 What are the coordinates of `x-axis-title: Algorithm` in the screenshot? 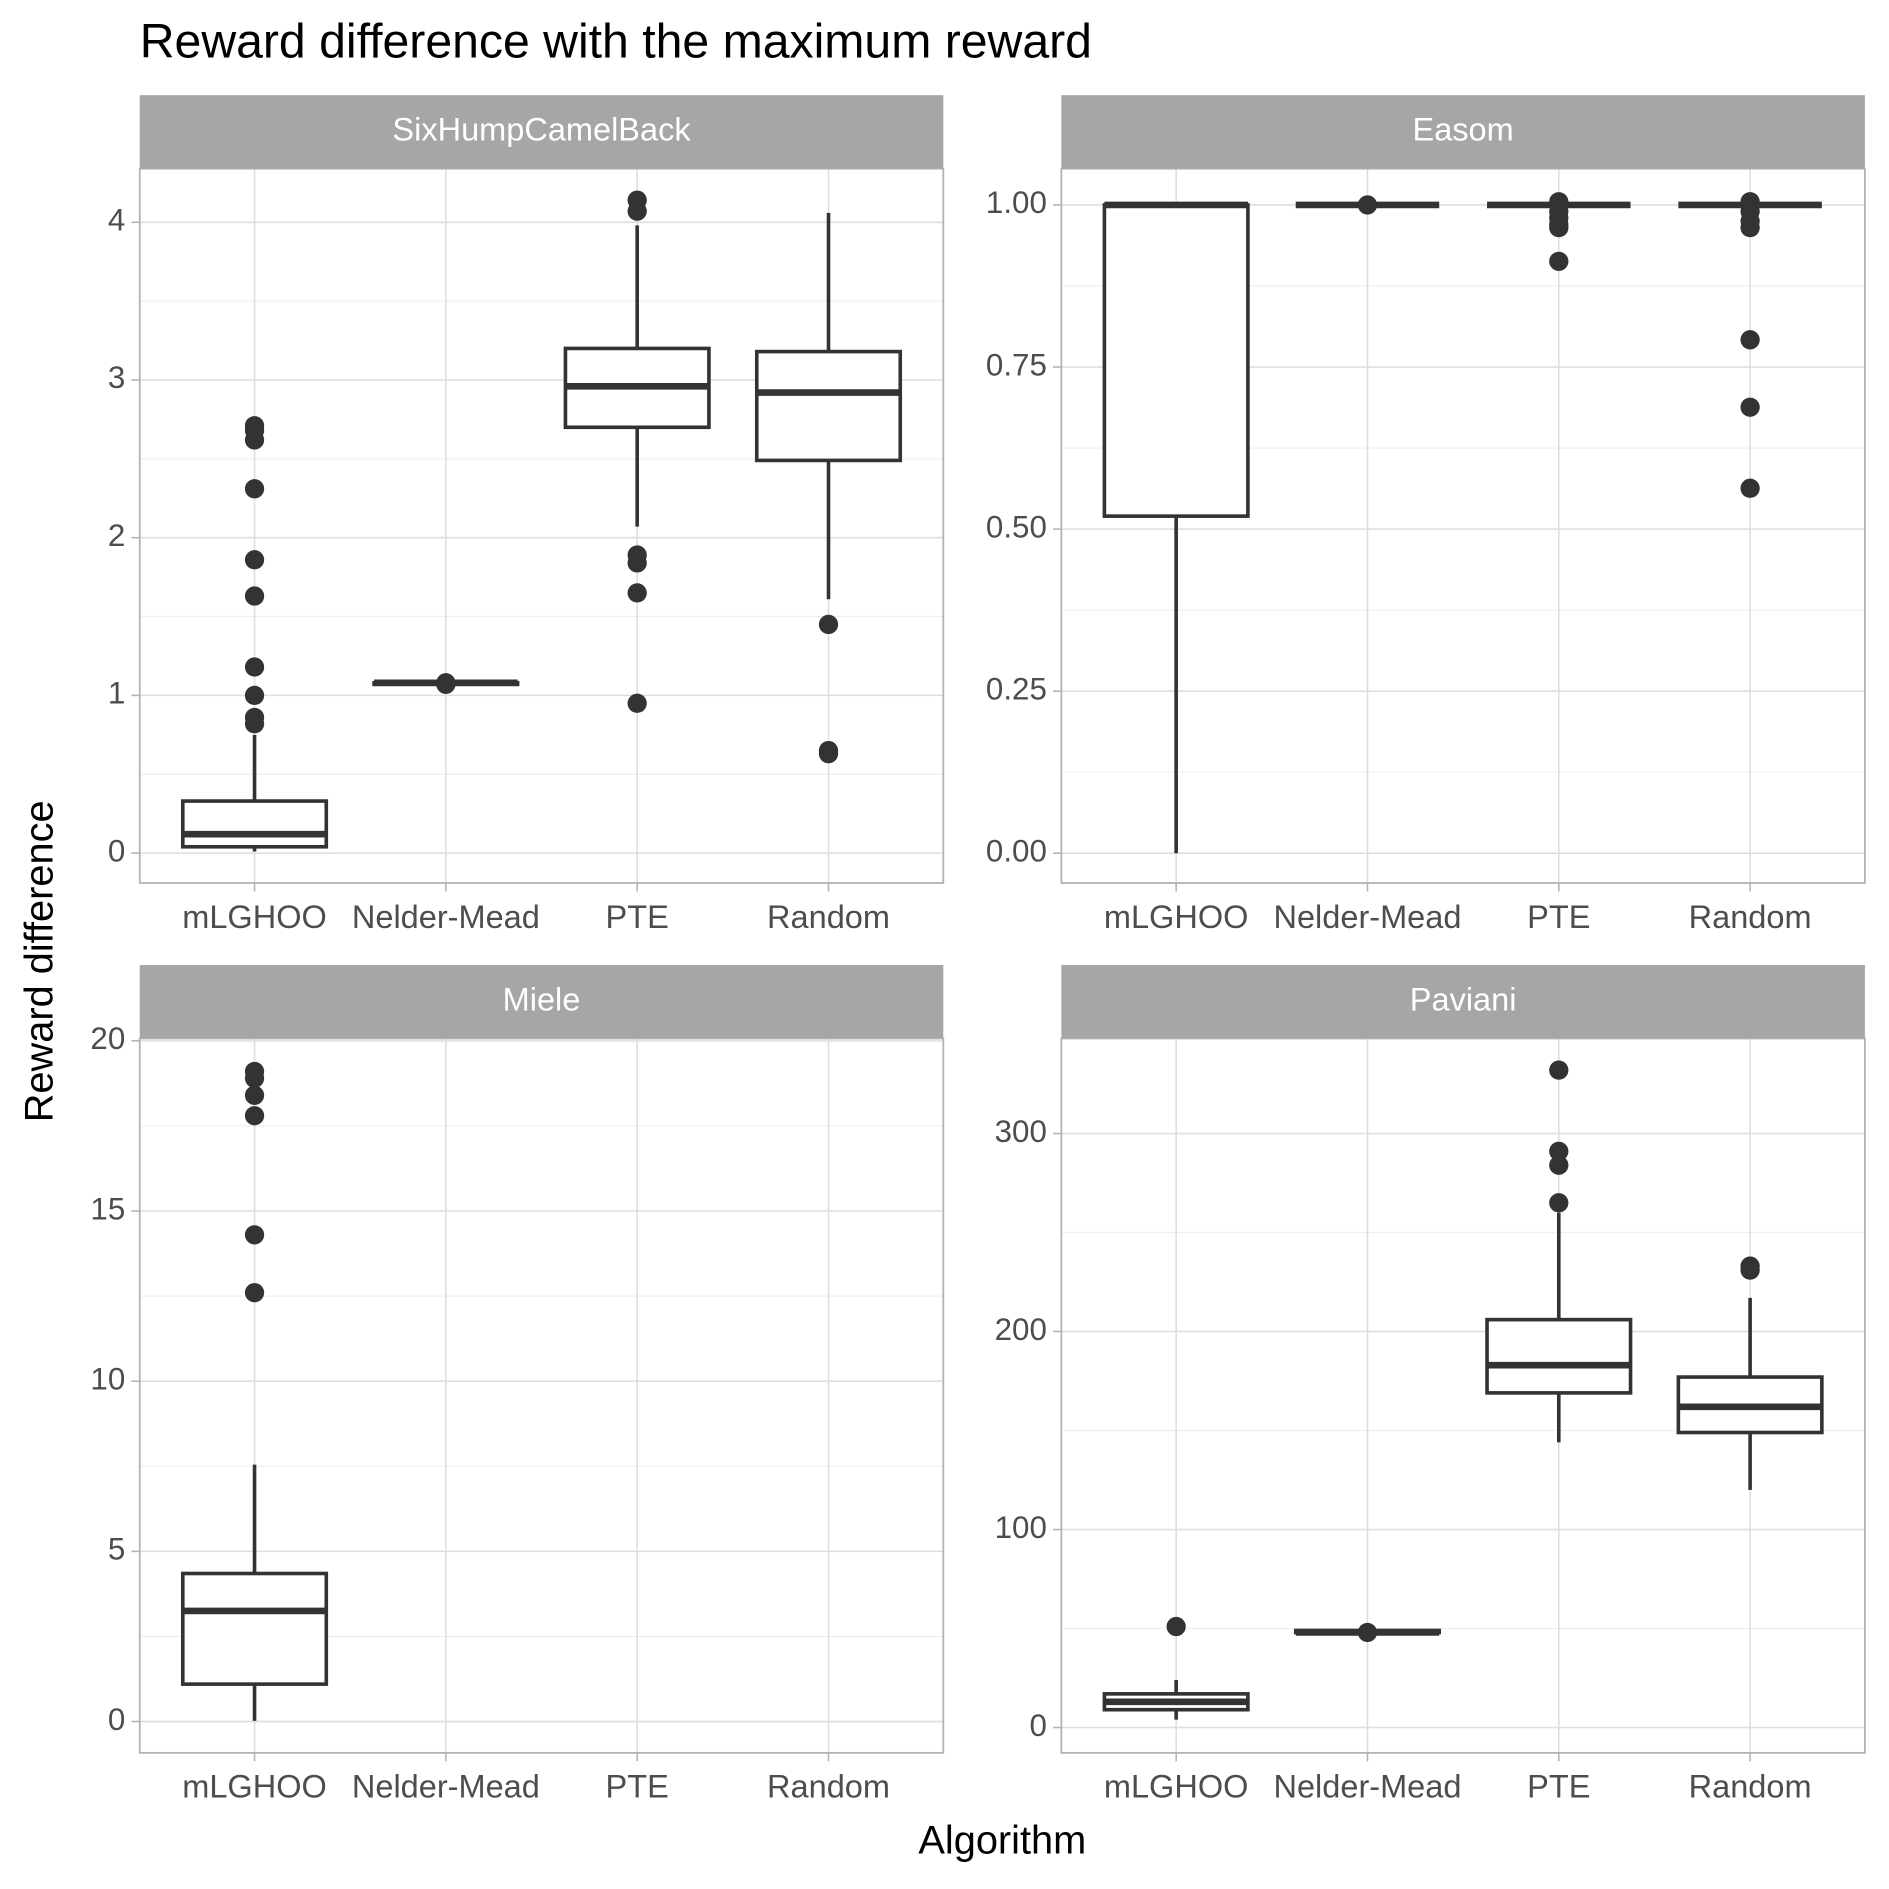 It's located at (1002, 1841).